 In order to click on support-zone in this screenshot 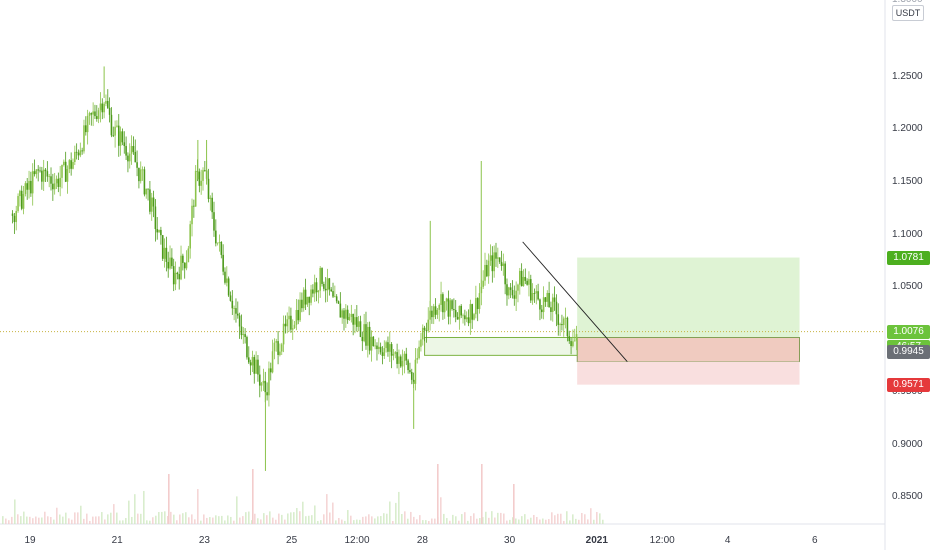, I will do `click(501, 346)`.